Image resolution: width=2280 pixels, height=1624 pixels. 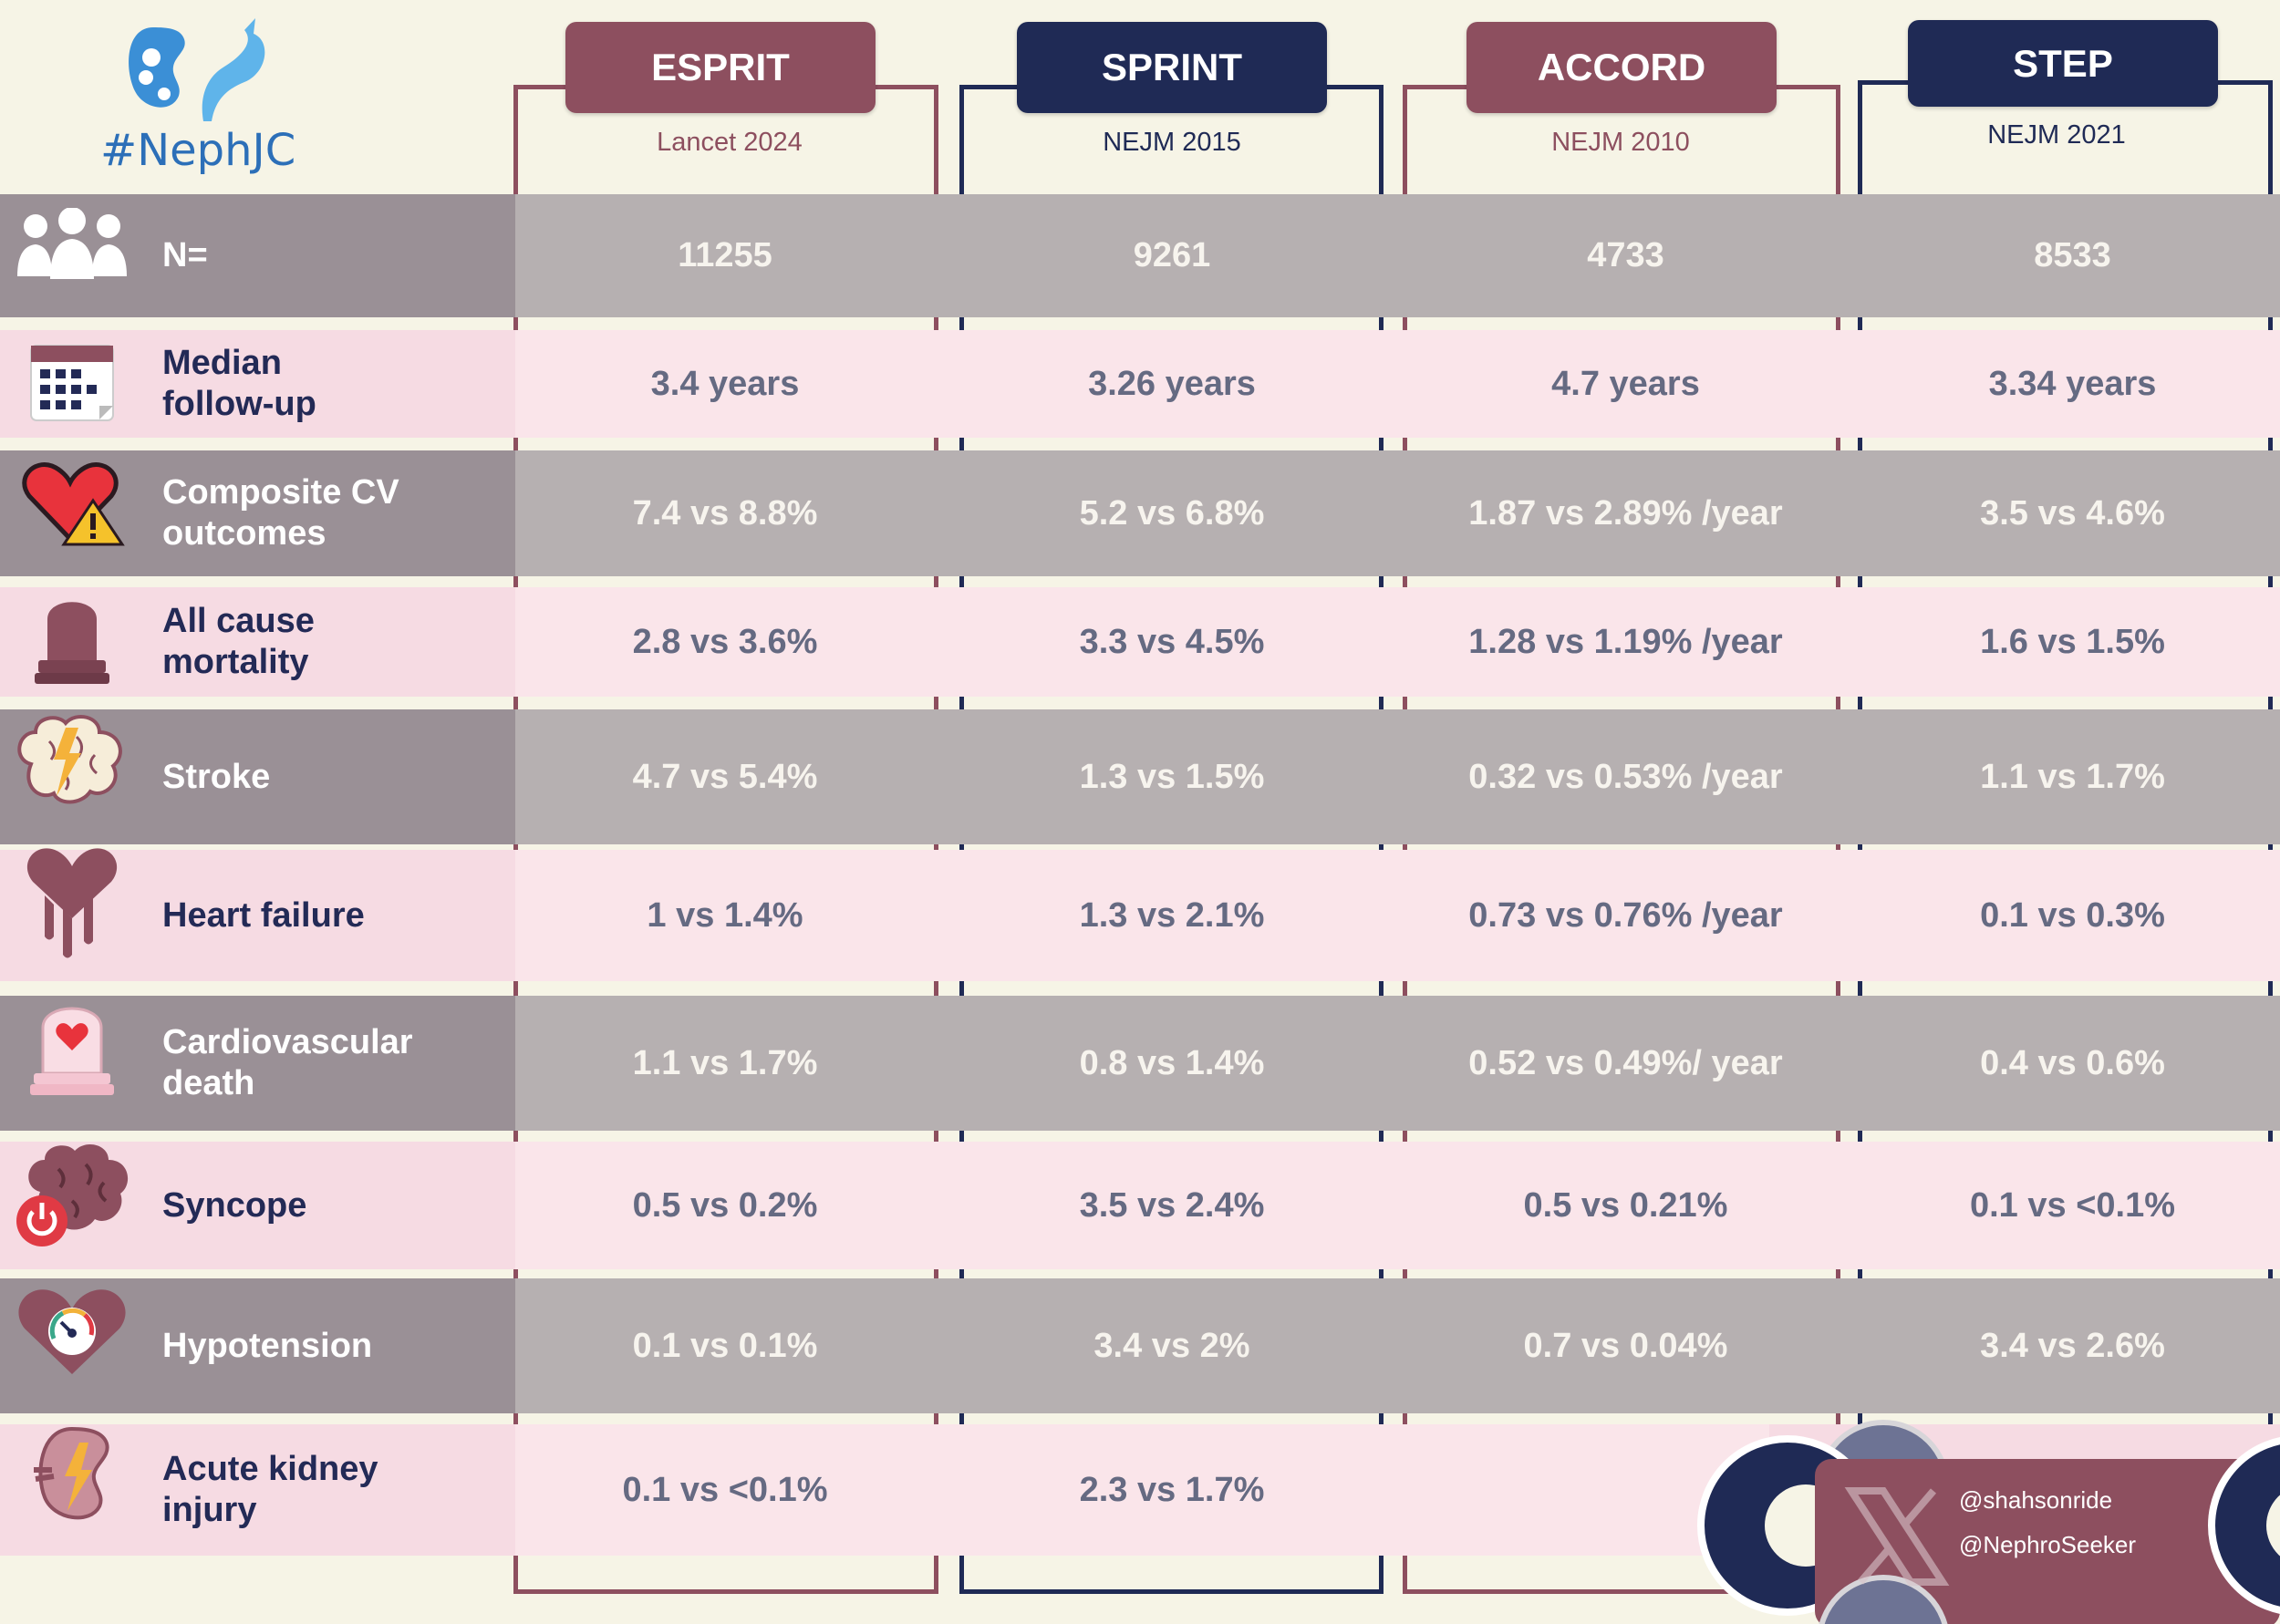 What do you see at coordinates (72, 1475) in the screenshot?
I see `kidney-lightning-icon` at bounding box center [72, 1475].